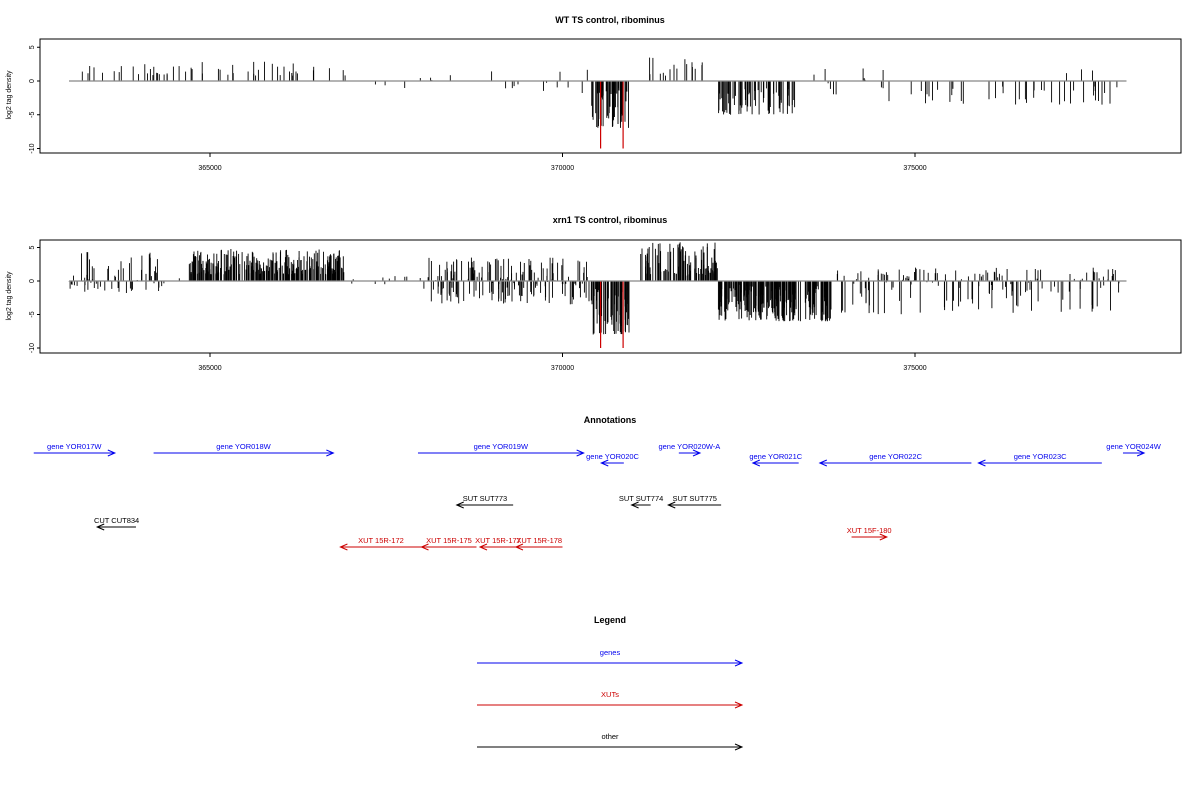 The height and width of the screenshot is (800, 1200). I want to click on feature-label: gene YOR024W, so click(1133, 446).